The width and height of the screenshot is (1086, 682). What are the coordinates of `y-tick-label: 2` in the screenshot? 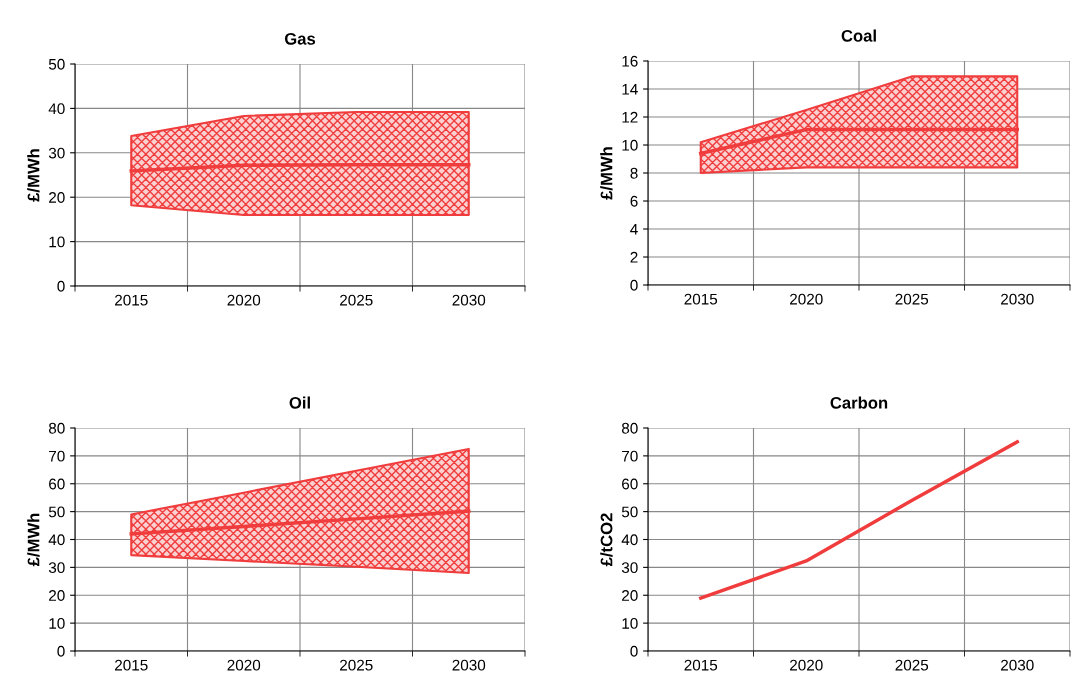 It's located at (634, 257).